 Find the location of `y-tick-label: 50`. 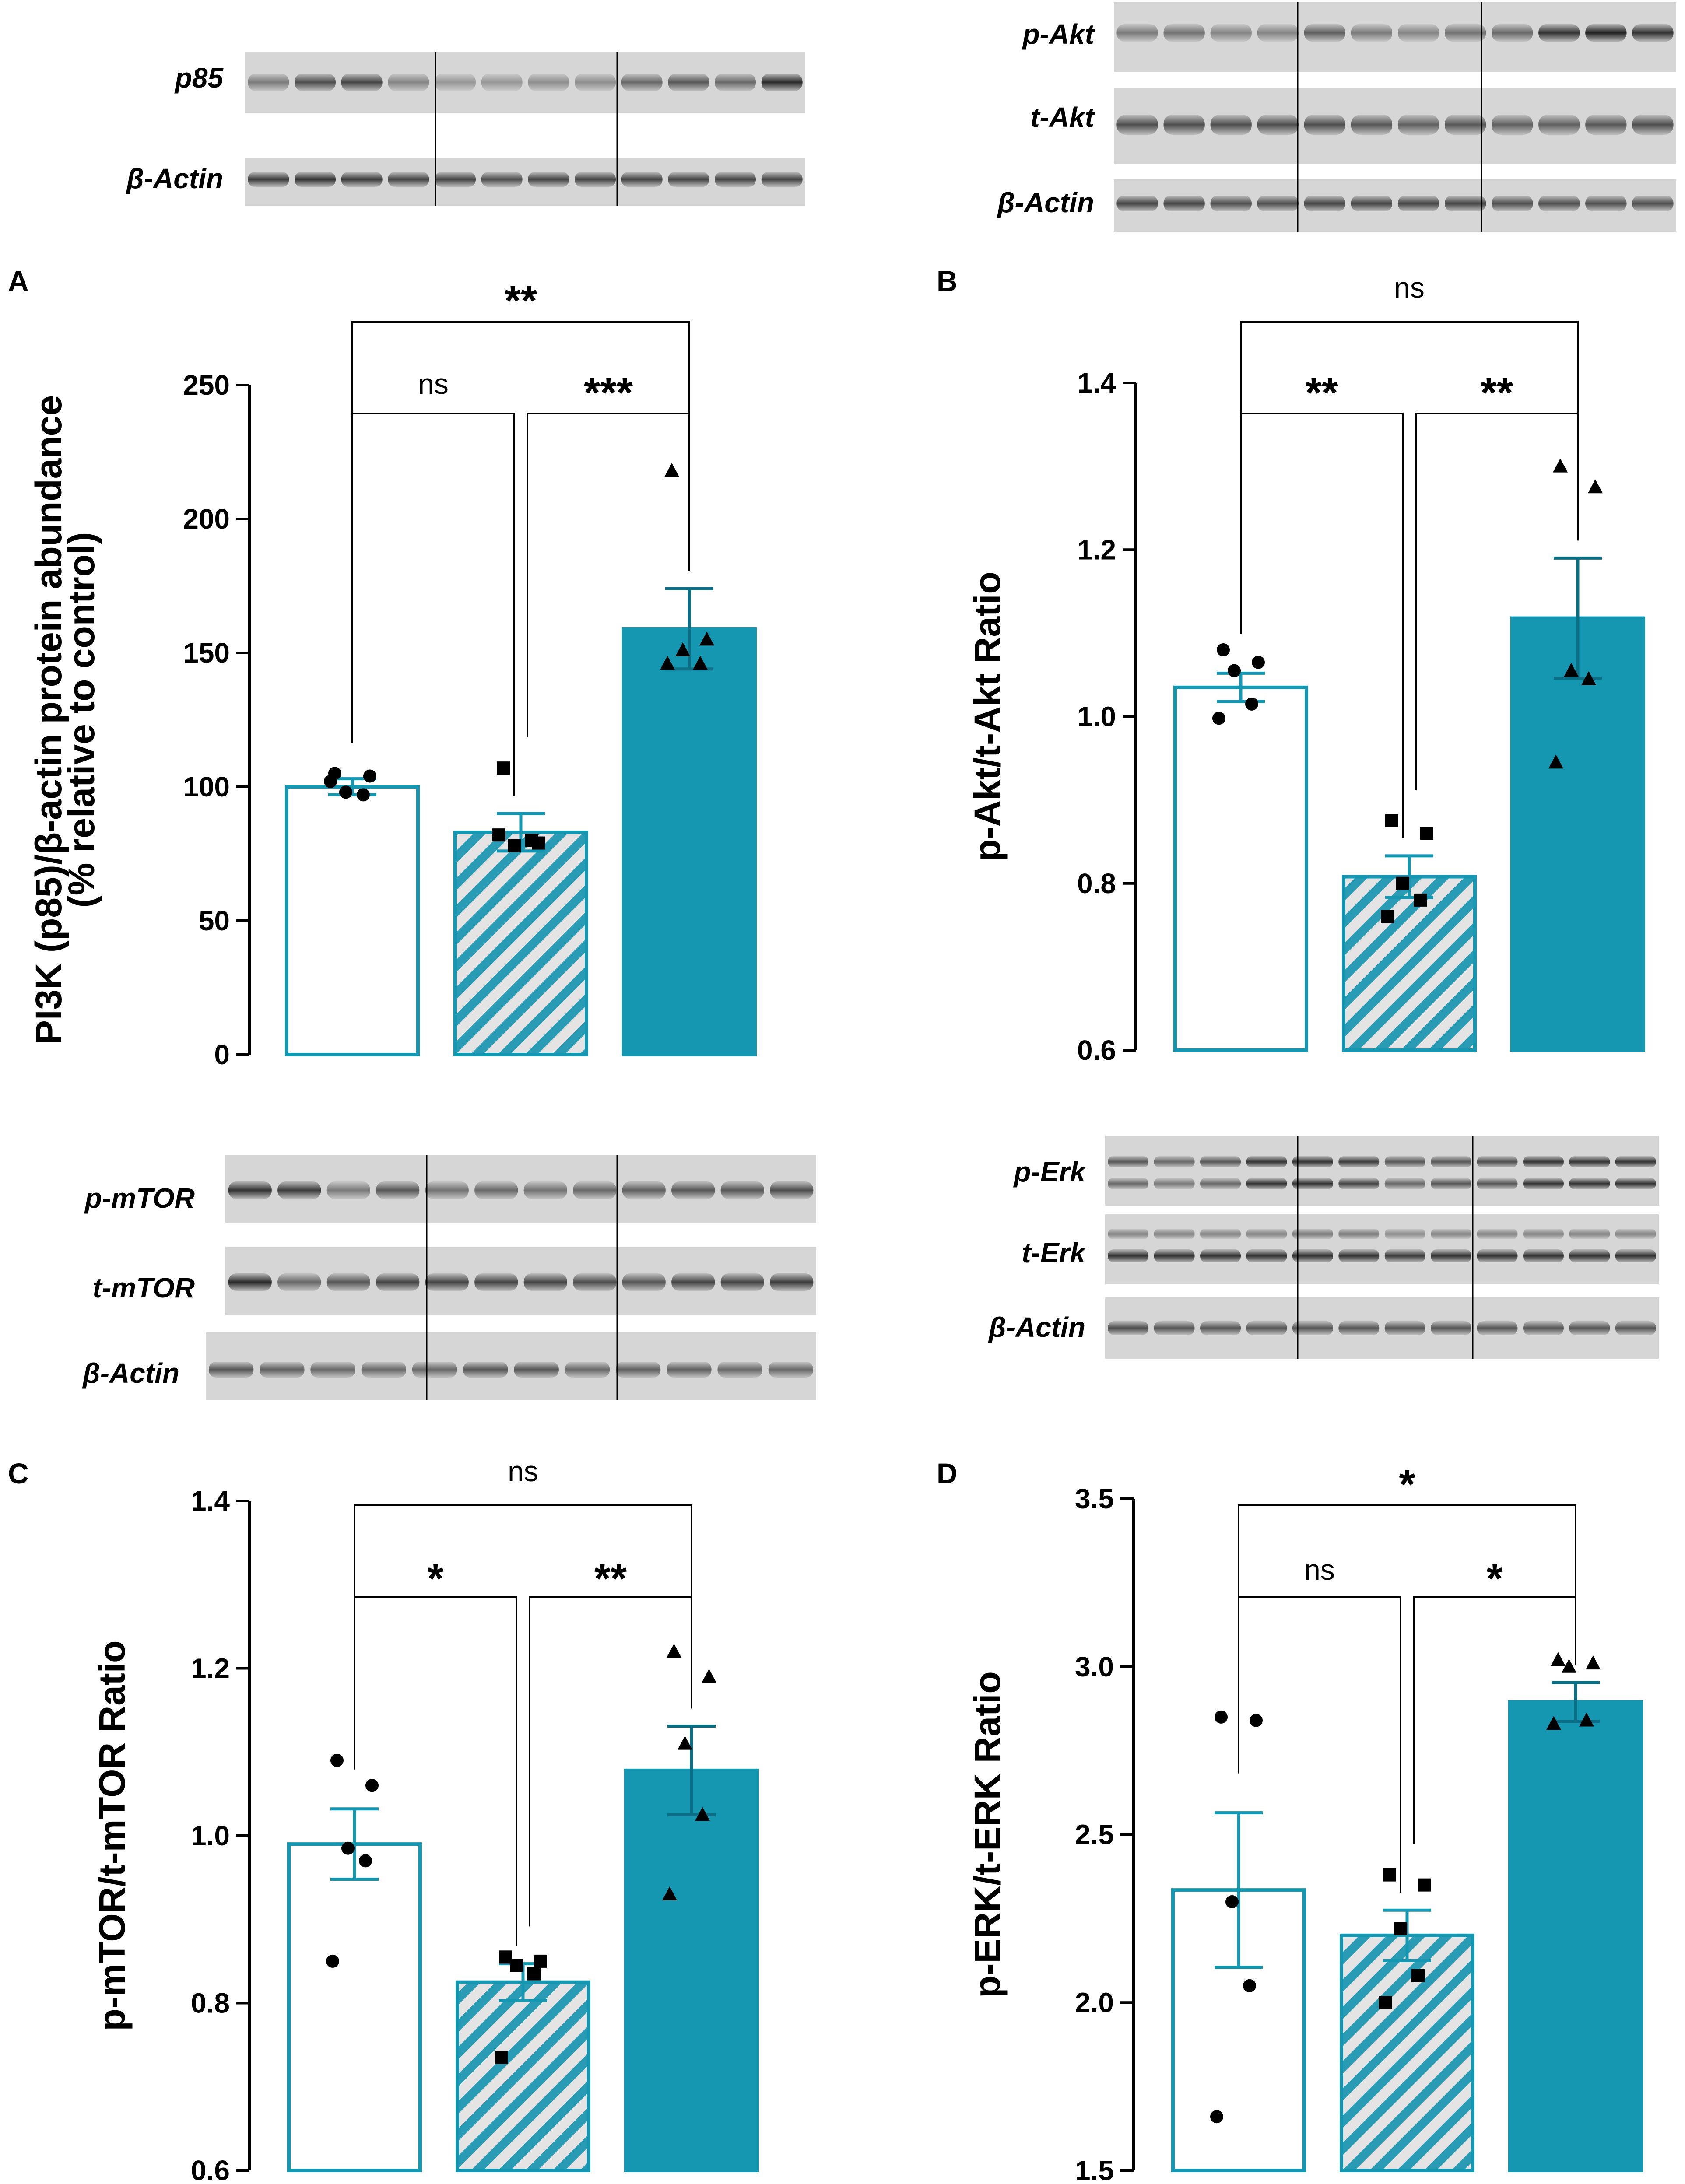

y-tick-label: 50 is located at coordinates (214, 920).